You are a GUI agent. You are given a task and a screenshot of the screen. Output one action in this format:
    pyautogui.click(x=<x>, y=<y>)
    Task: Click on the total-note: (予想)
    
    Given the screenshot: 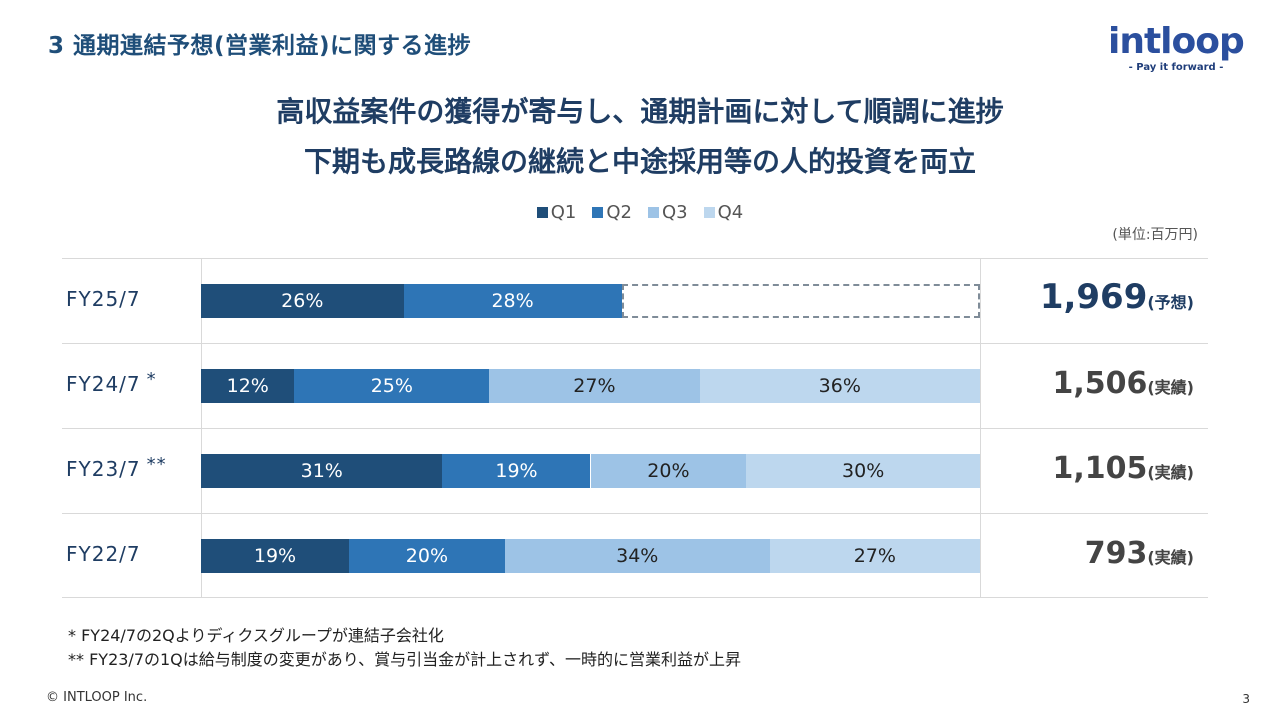 What is the action you would take?
    pyautogui.click(x=1170, y=302)
    